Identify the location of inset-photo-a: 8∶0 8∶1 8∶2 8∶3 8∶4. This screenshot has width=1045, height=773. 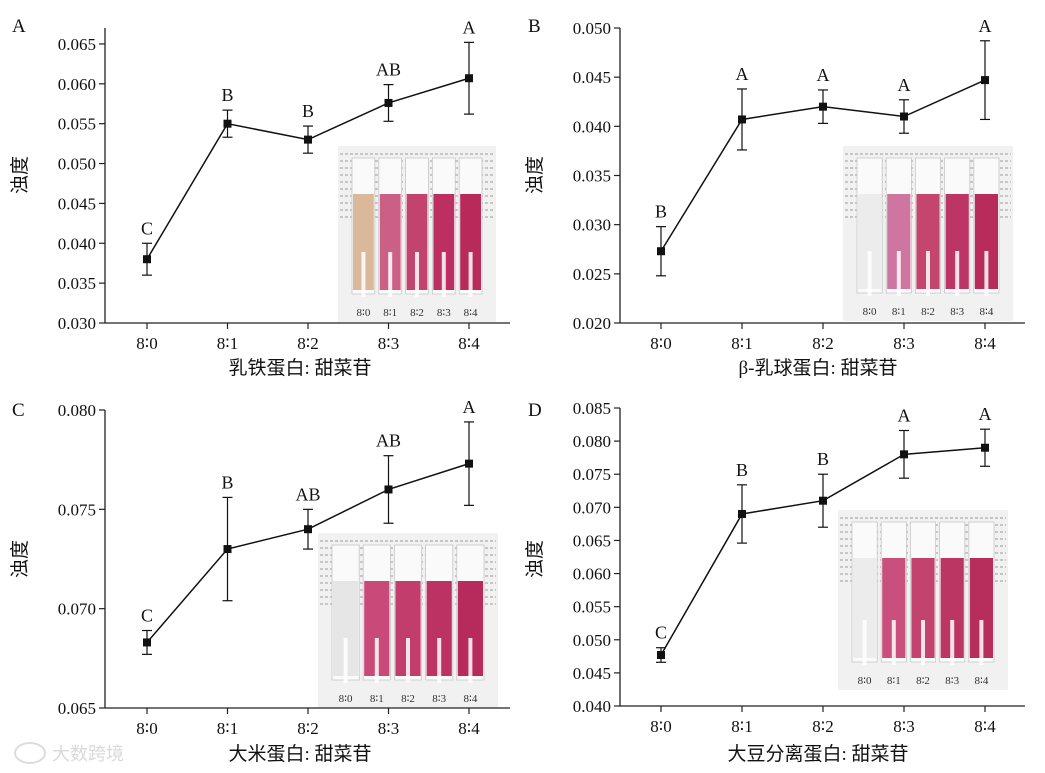
(417, 234).